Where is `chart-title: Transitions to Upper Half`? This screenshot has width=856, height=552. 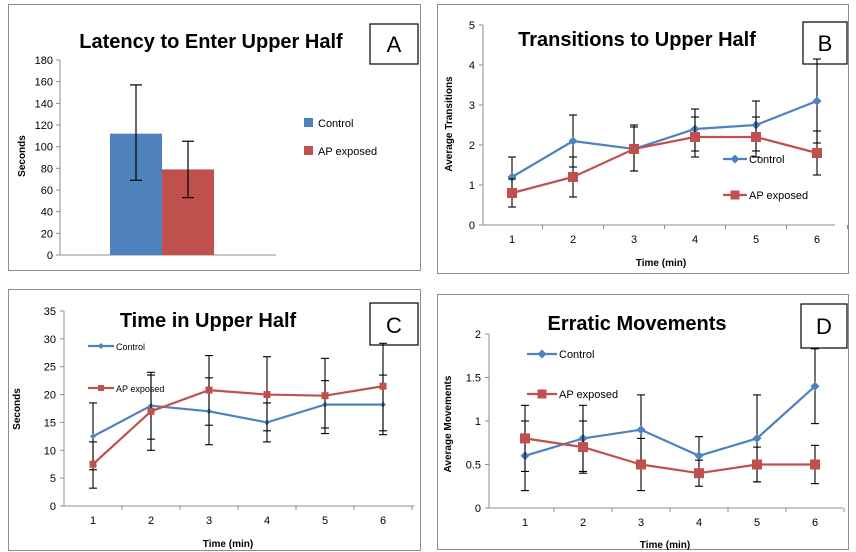
chart-title: Transitions to Upper Half is located at coordinates (637, 40).